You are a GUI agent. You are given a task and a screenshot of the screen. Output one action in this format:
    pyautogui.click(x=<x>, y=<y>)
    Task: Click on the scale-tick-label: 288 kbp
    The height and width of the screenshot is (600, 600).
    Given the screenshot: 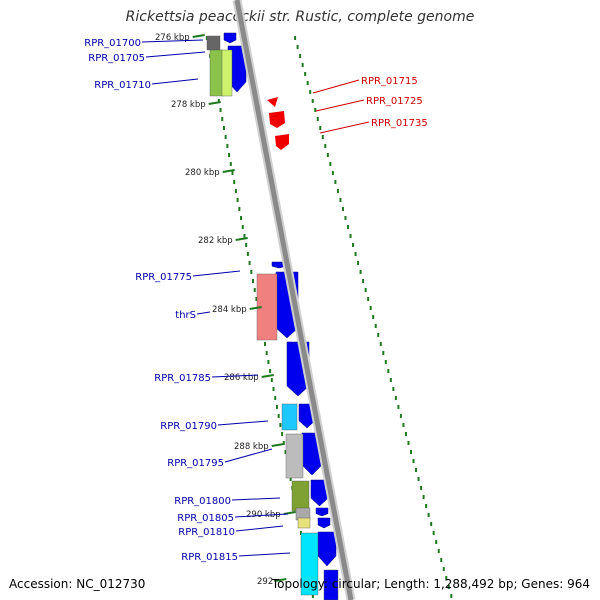 What is the action you would take?
    pyautogui.click(x=251, y=447)
    